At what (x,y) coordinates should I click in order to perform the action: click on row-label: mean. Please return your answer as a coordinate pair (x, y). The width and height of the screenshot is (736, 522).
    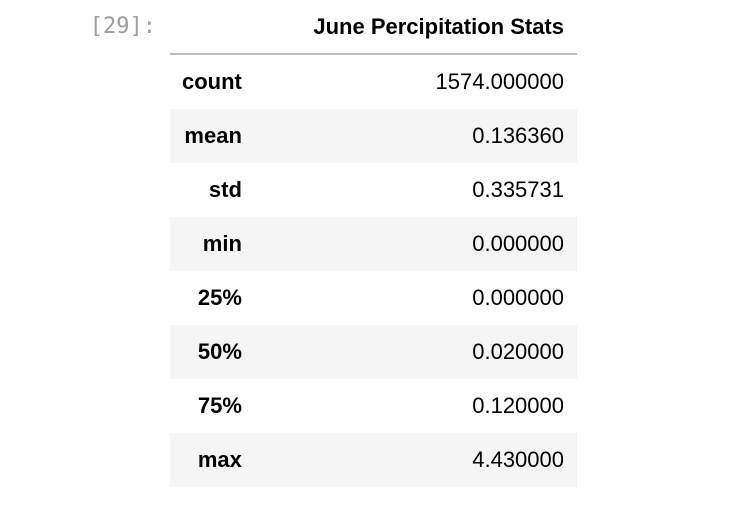
    Looking at the image, I should click on (213, 135).